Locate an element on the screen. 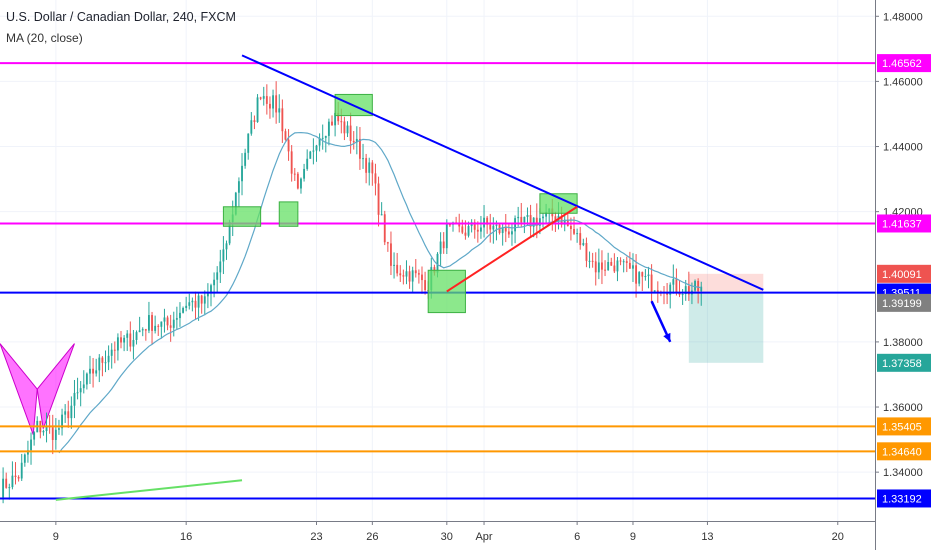  price-tag-label: 1.39199 is located at coordinates (902, 304).